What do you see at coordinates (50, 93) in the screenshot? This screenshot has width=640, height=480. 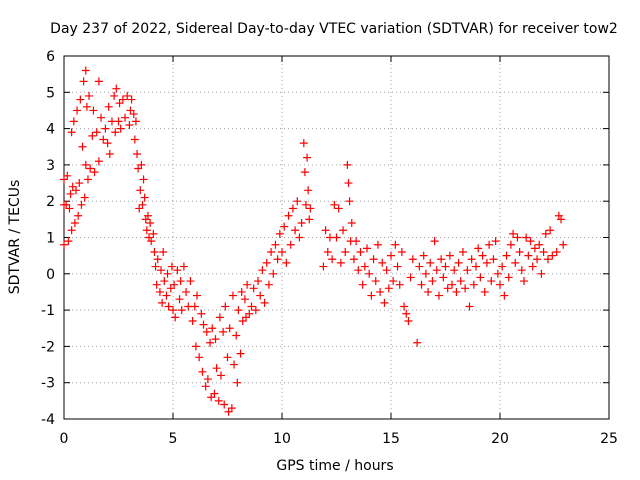 I see `y-tick-label: 5` at bounding box center [50, 93].